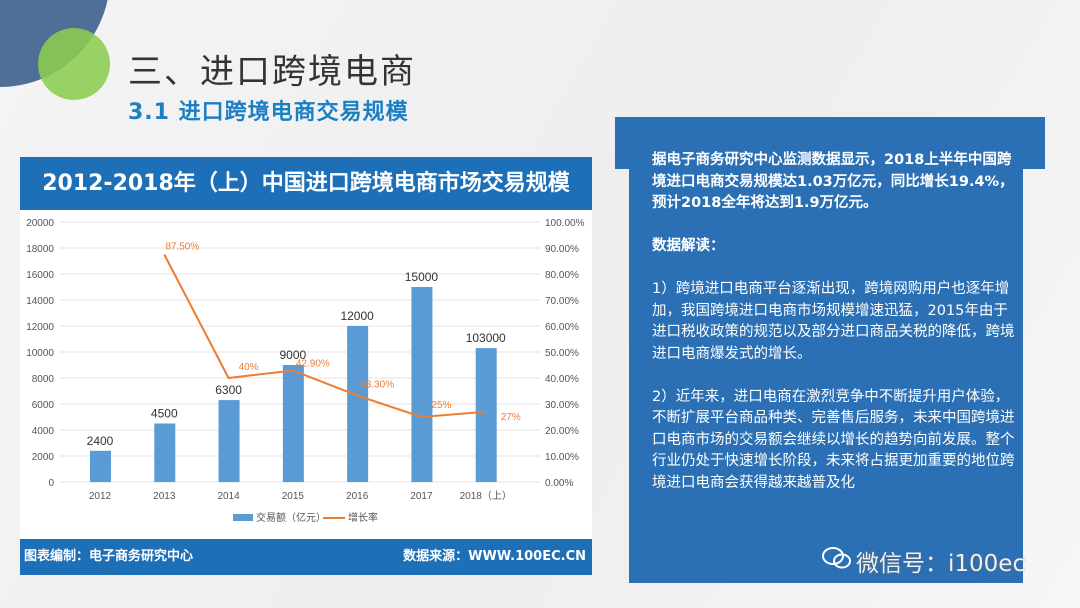 This screenshot has width=1080, height=608. Describe the element at coordinates (357, 316) in the screenshot. I see `bar-label: 12000` at that location.